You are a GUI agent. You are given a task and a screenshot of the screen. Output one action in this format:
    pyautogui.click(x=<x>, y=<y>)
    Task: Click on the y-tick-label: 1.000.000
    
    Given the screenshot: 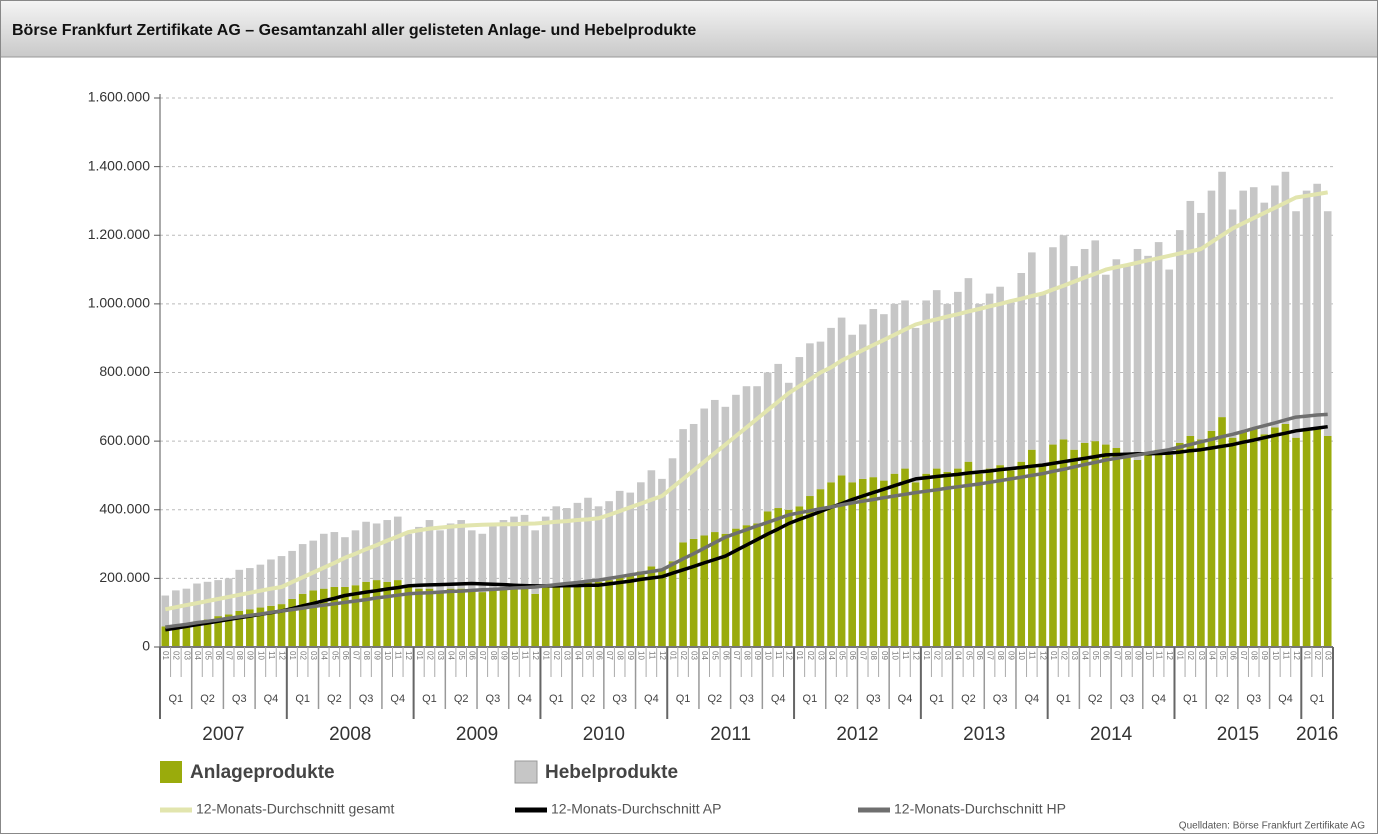 What is the action you would take?
    pyautogui.click(x=119, y=303)
    